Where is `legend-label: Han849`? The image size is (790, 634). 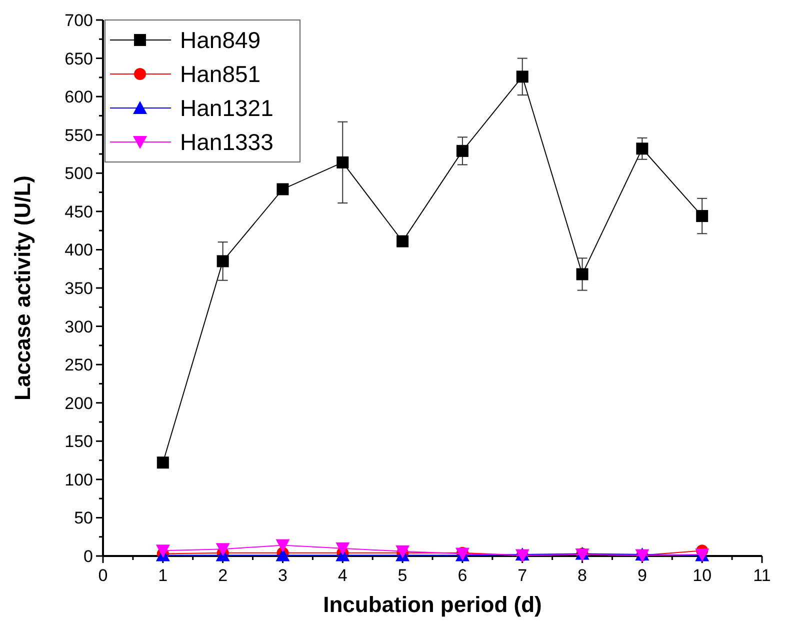
legend-label: Han849 is located at coordinates (220, 40).